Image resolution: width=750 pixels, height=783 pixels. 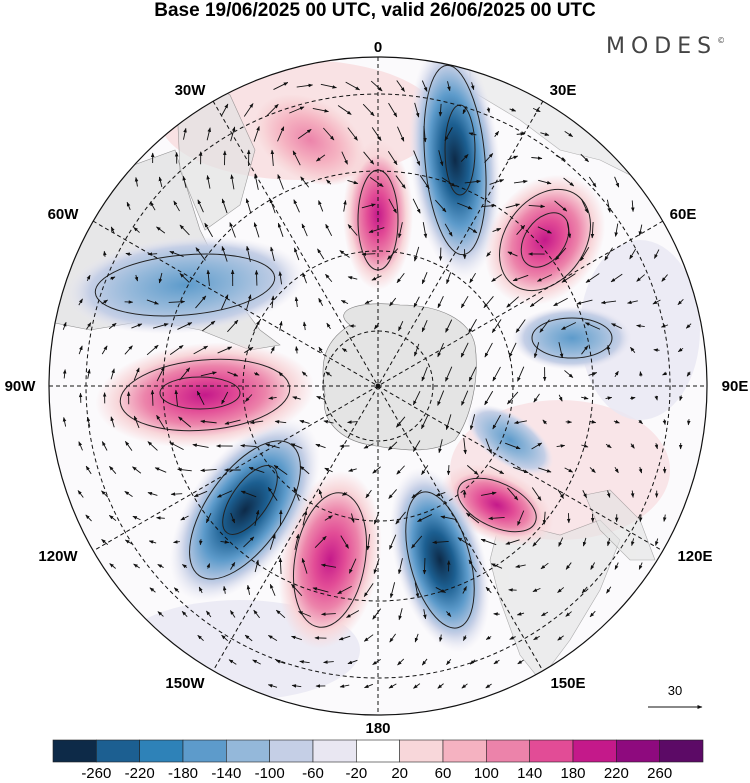 What do you see at coordinates (399, 773) in the screenshot?
I see `colorbar-tick-label: 20` at bounding box center [399, 773].